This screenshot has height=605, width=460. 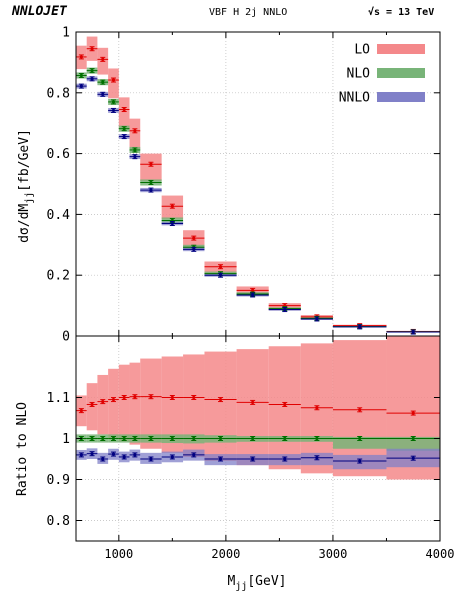 I want to click on main-y-axis-label-sub: jj, so click(x=29, y=198).